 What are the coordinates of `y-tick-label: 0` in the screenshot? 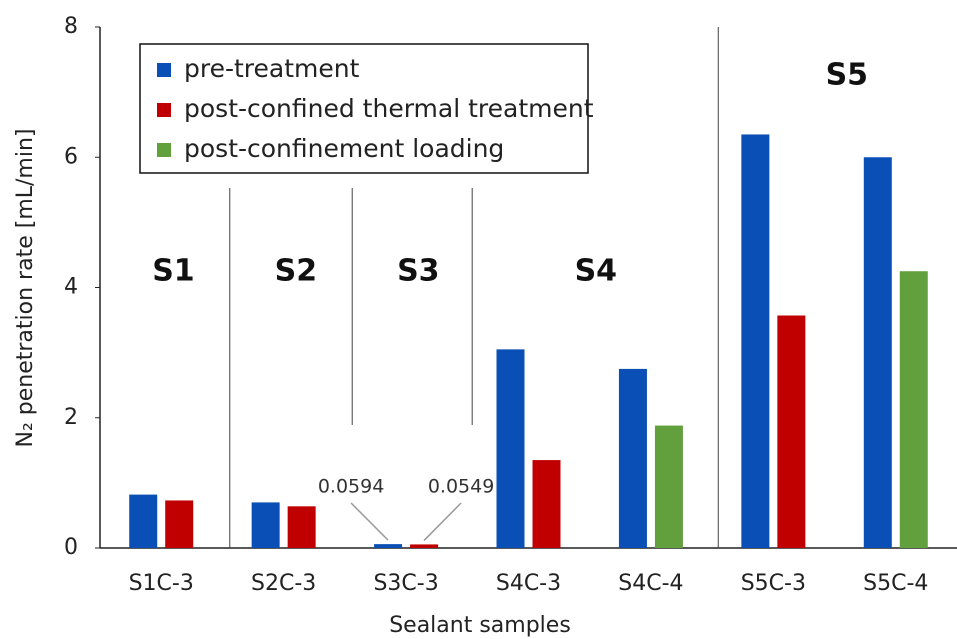 It's located at (71, 547).